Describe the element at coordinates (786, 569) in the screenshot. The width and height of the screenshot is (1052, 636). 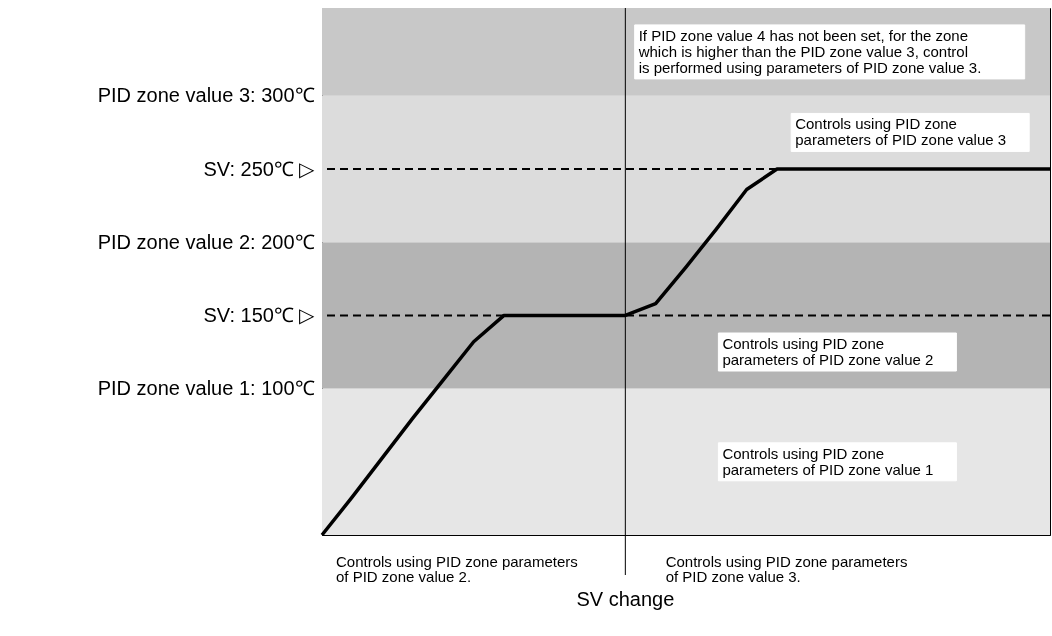
I see `text: Controls using PID zone parameters of PID zone value 3.` at that location.